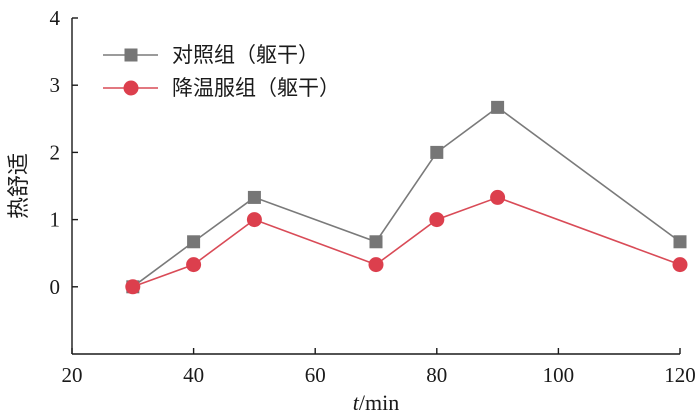 The image size is (700, 418). Describe the element at coordinates (356, 402) in the screenshot. I see `x-axis-title-variable: t` at that location.